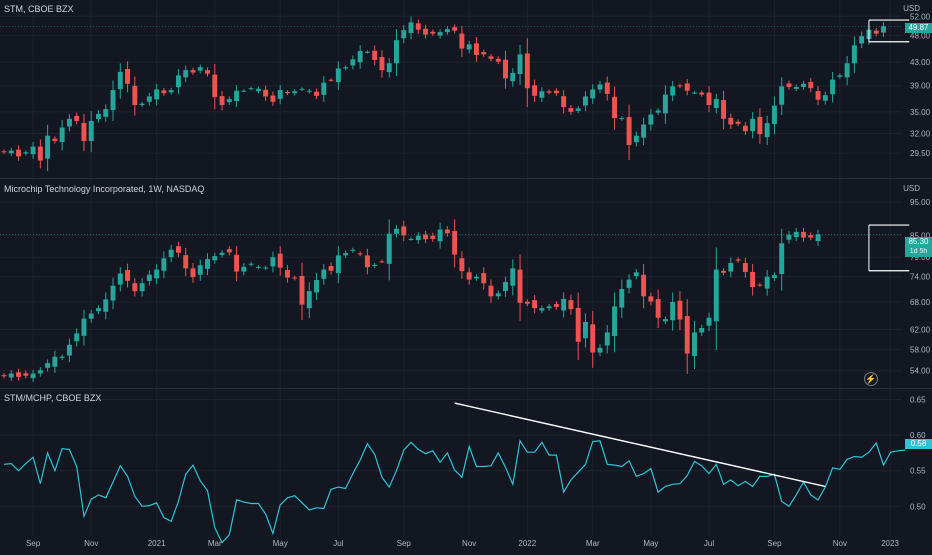 This screenshot has height=555, width=932. What do you see at coordinates (920, 16) in the screenshot?
I see `y-tick-label-0-6: 52.00` at bounding box center [920, 16].